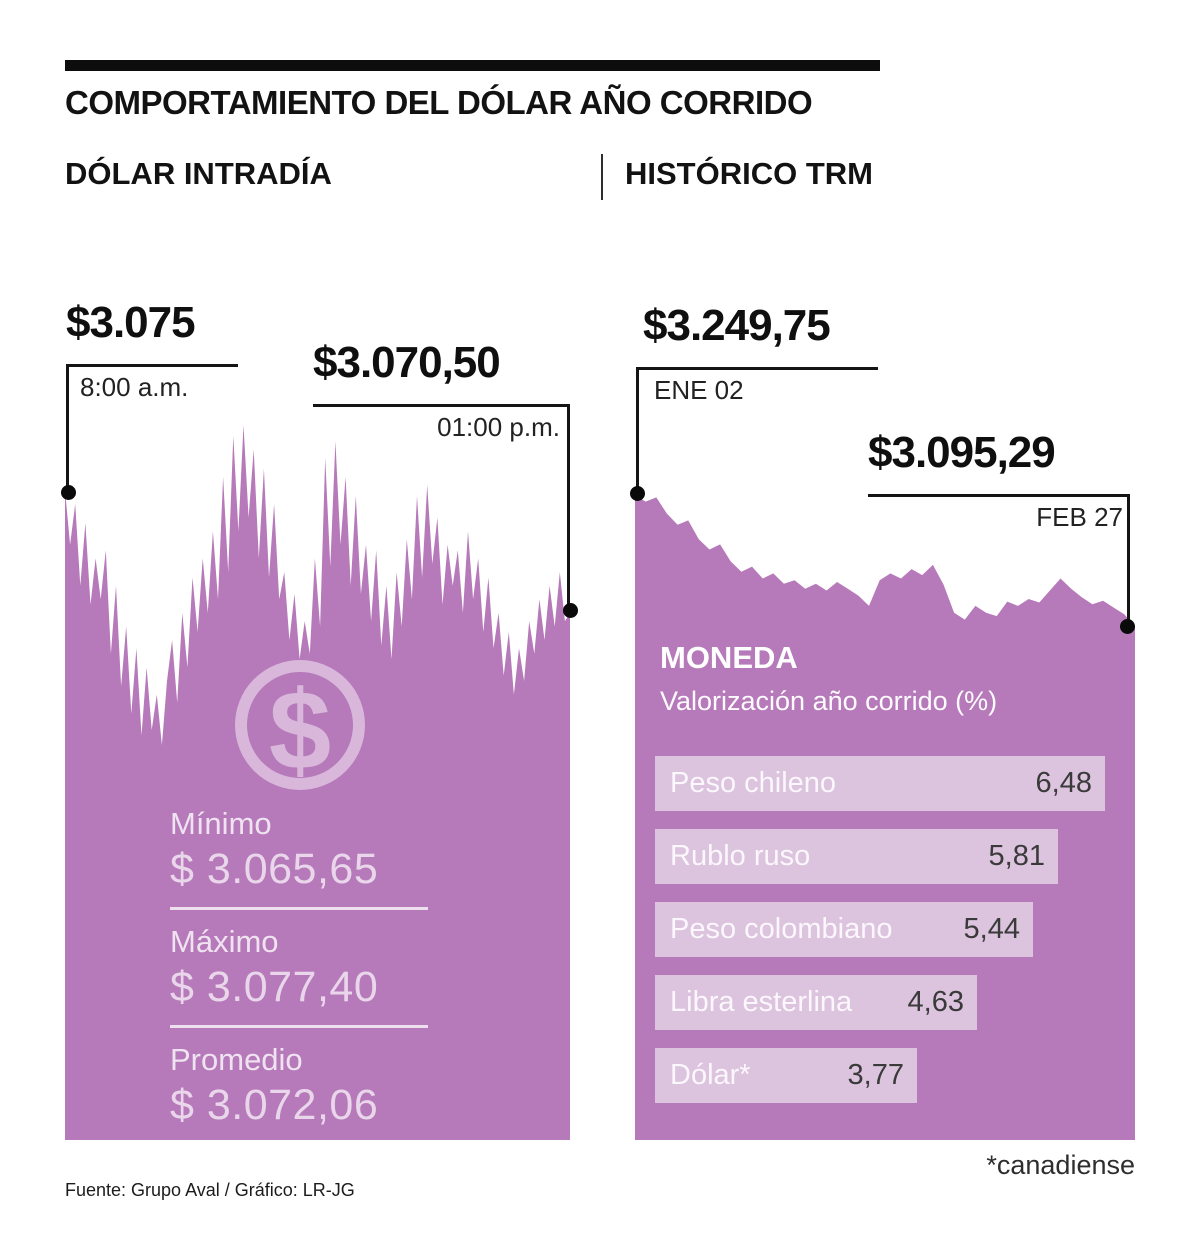 This screenshot has height=1260, width=1200. Describe the element at coordinates (300, 730) in the screenshot. I see `dollar-icon-glyph: $` at that location.